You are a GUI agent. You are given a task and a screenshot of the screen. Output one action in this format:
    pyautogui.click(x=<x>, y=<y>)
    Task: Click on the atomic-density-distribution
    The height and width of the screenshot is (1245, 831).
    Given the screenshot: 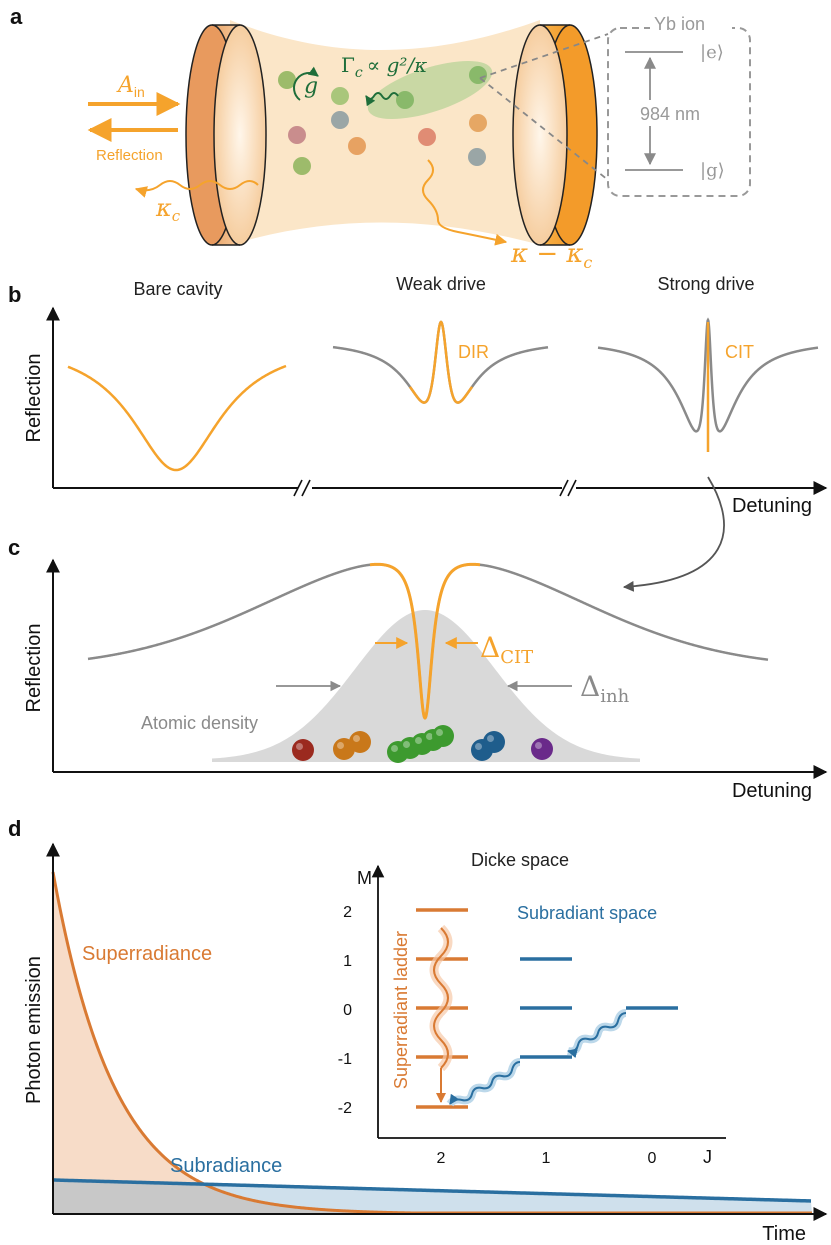 What is the action you would take?
    pyautogui.click(x=426, y=686)
    